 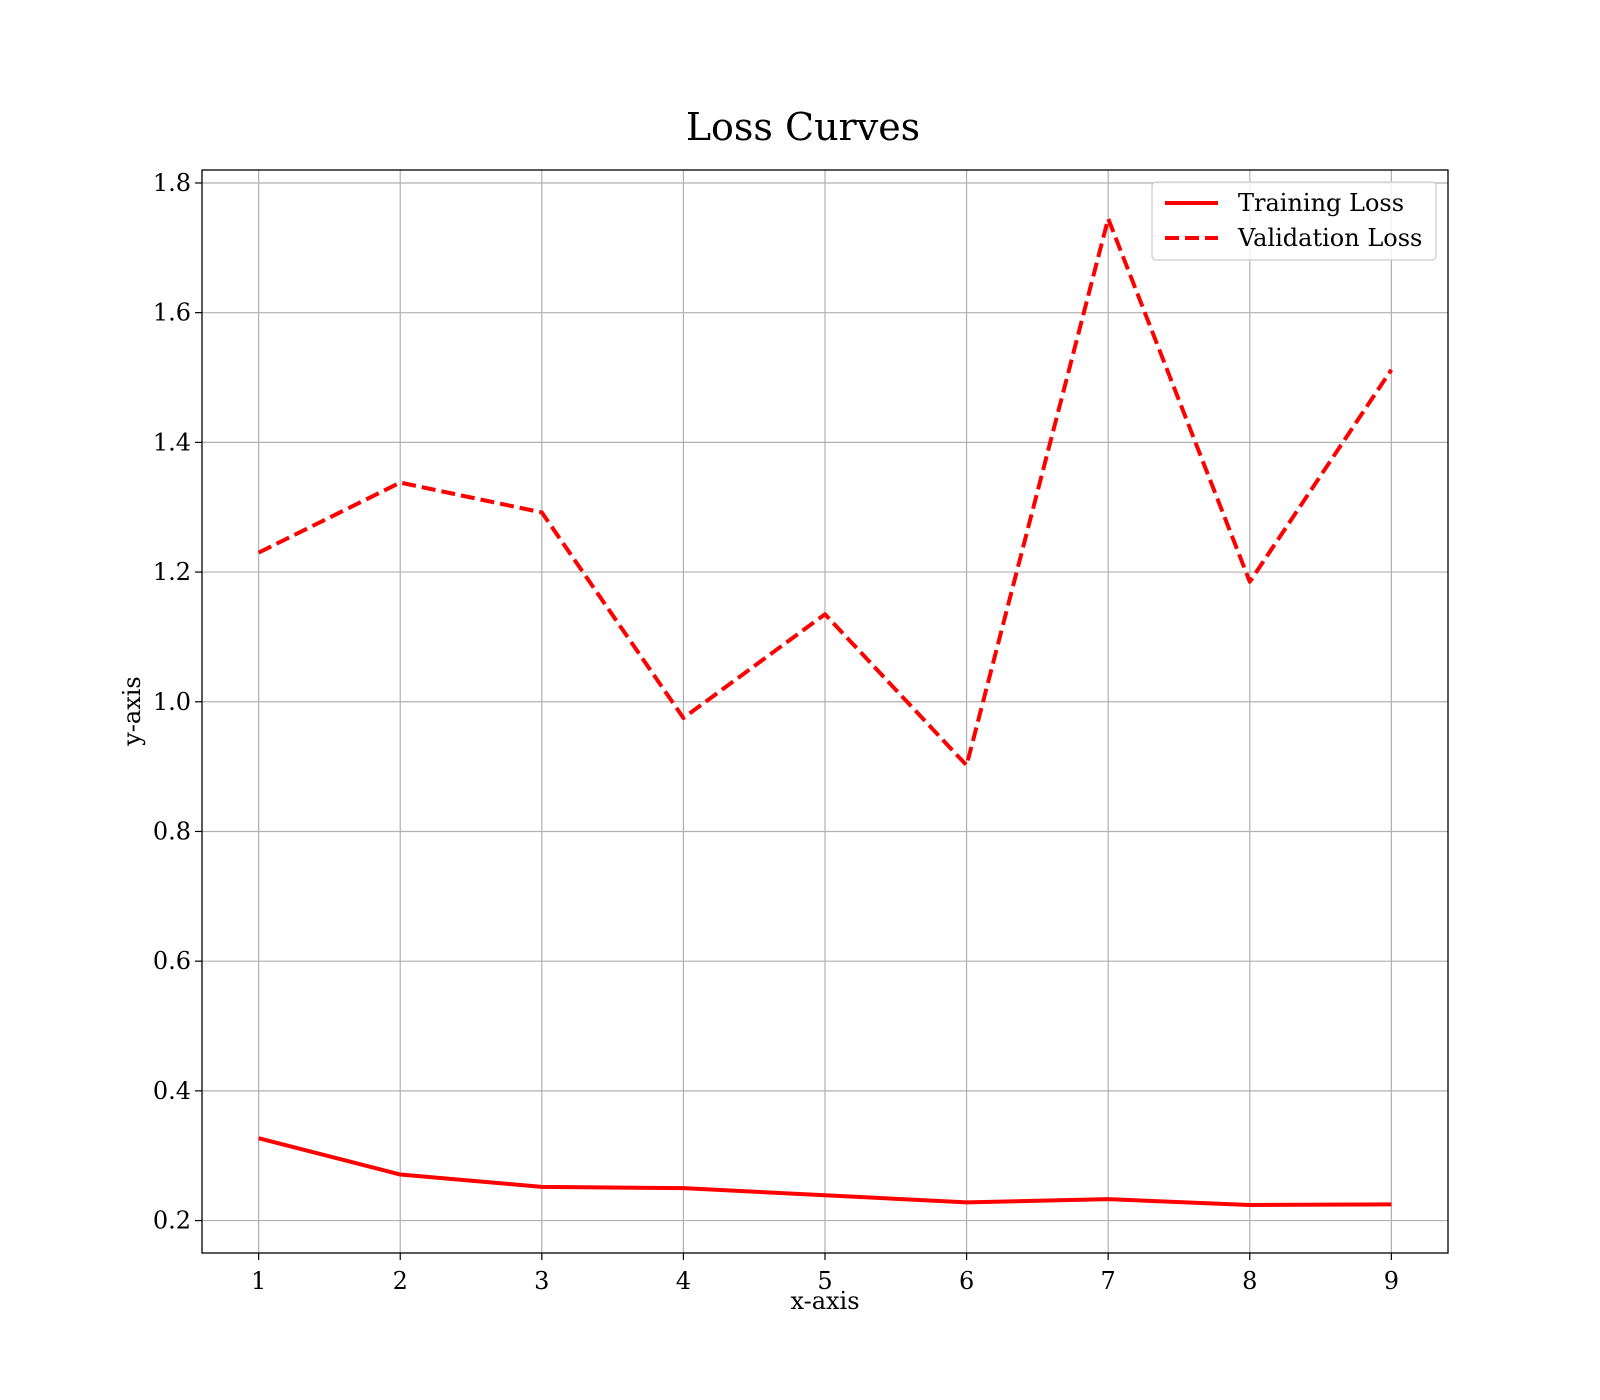 I want to click on y-tick-label: 0.4, so click(x=172, y=1091).